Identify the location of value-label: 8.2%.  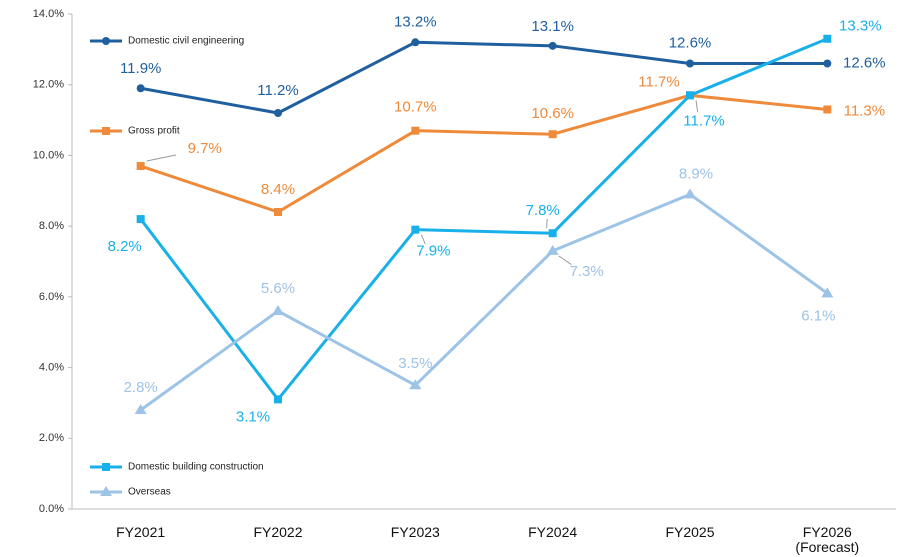
(125, 246).